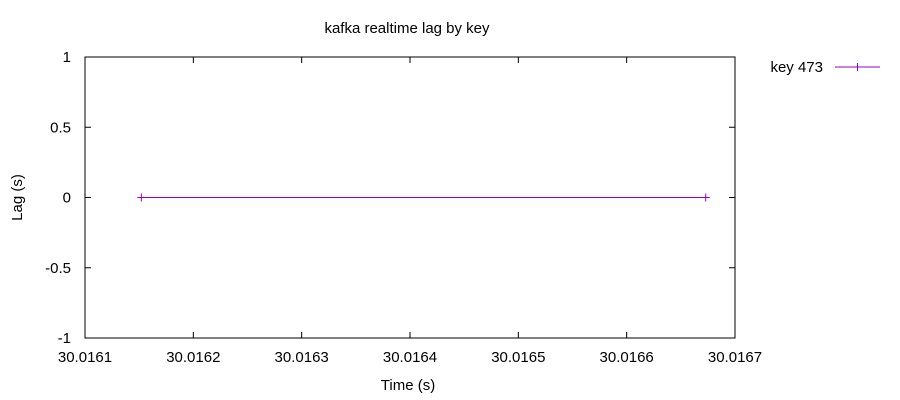 This screenshot has height=400, width=900. Describe the element at coordinates (193, 357) in the screenshot. I see `x-tick-label: 30.0162` at that location.